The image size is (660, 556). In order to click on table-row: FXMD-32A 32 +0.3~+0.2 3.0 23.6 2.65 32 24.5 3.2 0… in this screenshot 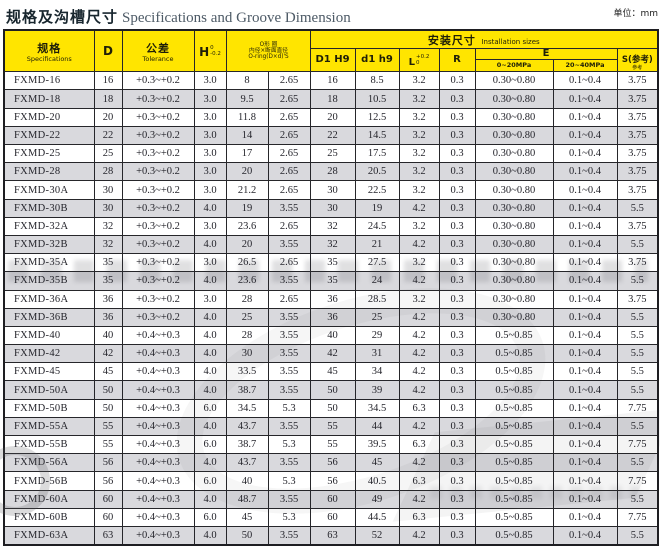, I will do `click(331, 226)`.